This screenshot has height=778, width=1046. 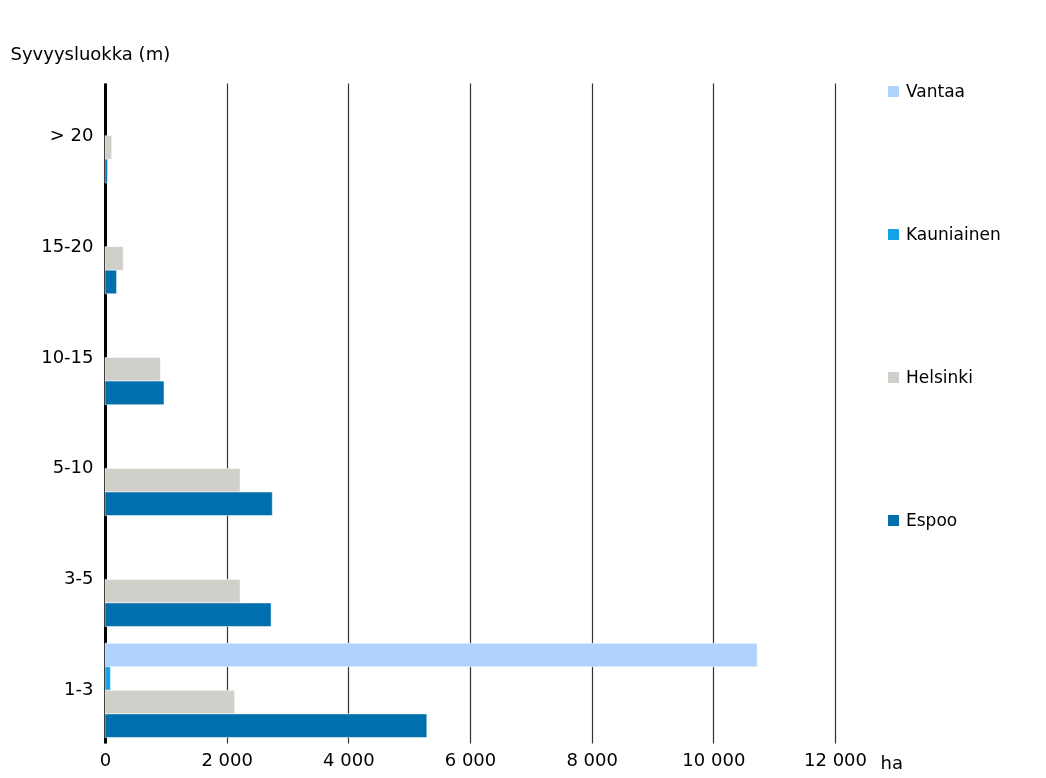 I want to click on y-tick-label: 3-5, so click(x=79, y=578).